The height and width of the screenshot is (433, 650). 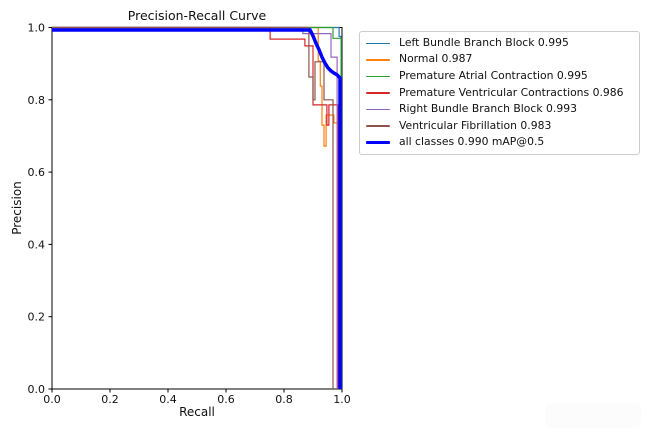 What do you see at coordinates (484, 42) in the screenshot?
I see `legend-label: Left Bundle Branch Block 0.995` at bounding box center [484, 42].